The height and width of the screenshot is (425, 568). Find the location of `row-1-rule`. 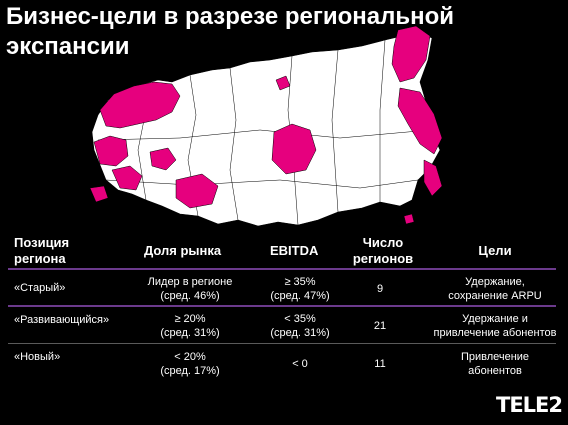

row-1-rule is located at coordinates (282, 306).